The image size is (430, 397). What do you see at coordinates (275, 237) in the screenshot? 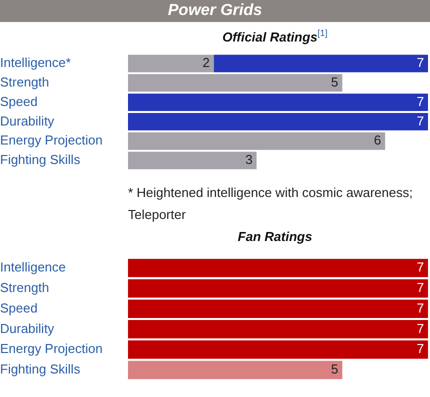
I see `chart-subtitle: Fan Ratings` at bounding box center [275, 237].